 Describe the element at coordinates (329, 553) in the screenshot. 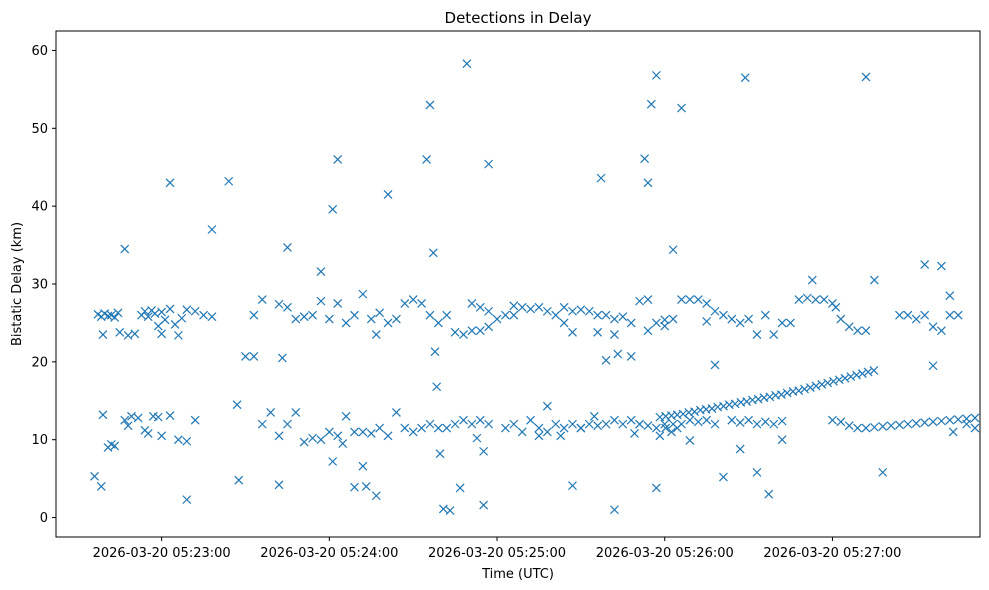

I see `x-tick-label: 2026-03-20 05:24:00` at that location.